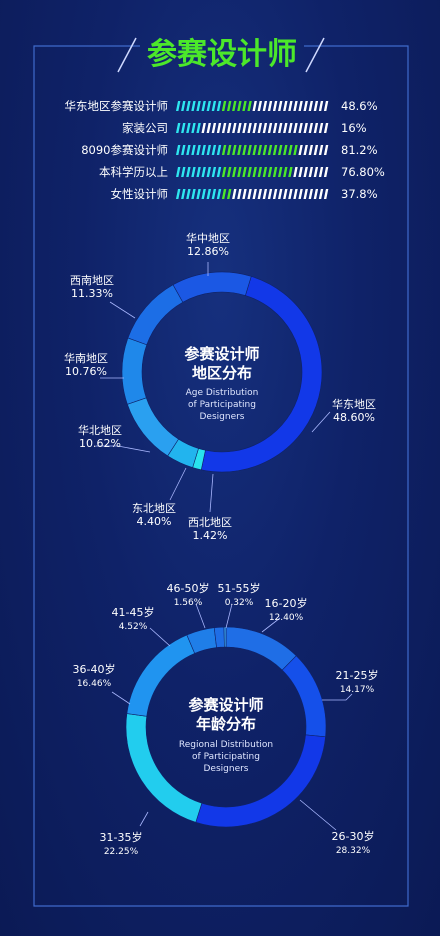 Image resolution: width=440 pixels, height=936 pixels. What do you see at coordinates (133, 627) in the screenshot?
I see `segment-value: 4.52%` at bounding box center [133, 627].